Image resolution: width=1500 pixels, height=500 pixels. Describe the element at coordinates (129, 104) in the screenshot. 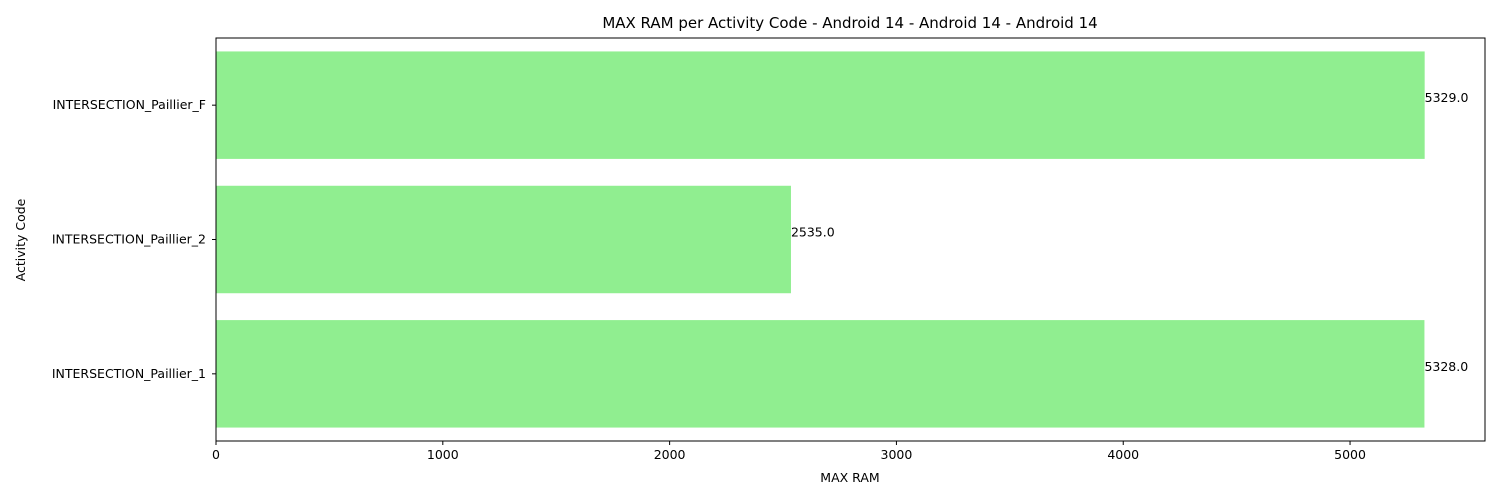

I see `y-tick-label: INTERSECTION_Paillier_F` at that location.